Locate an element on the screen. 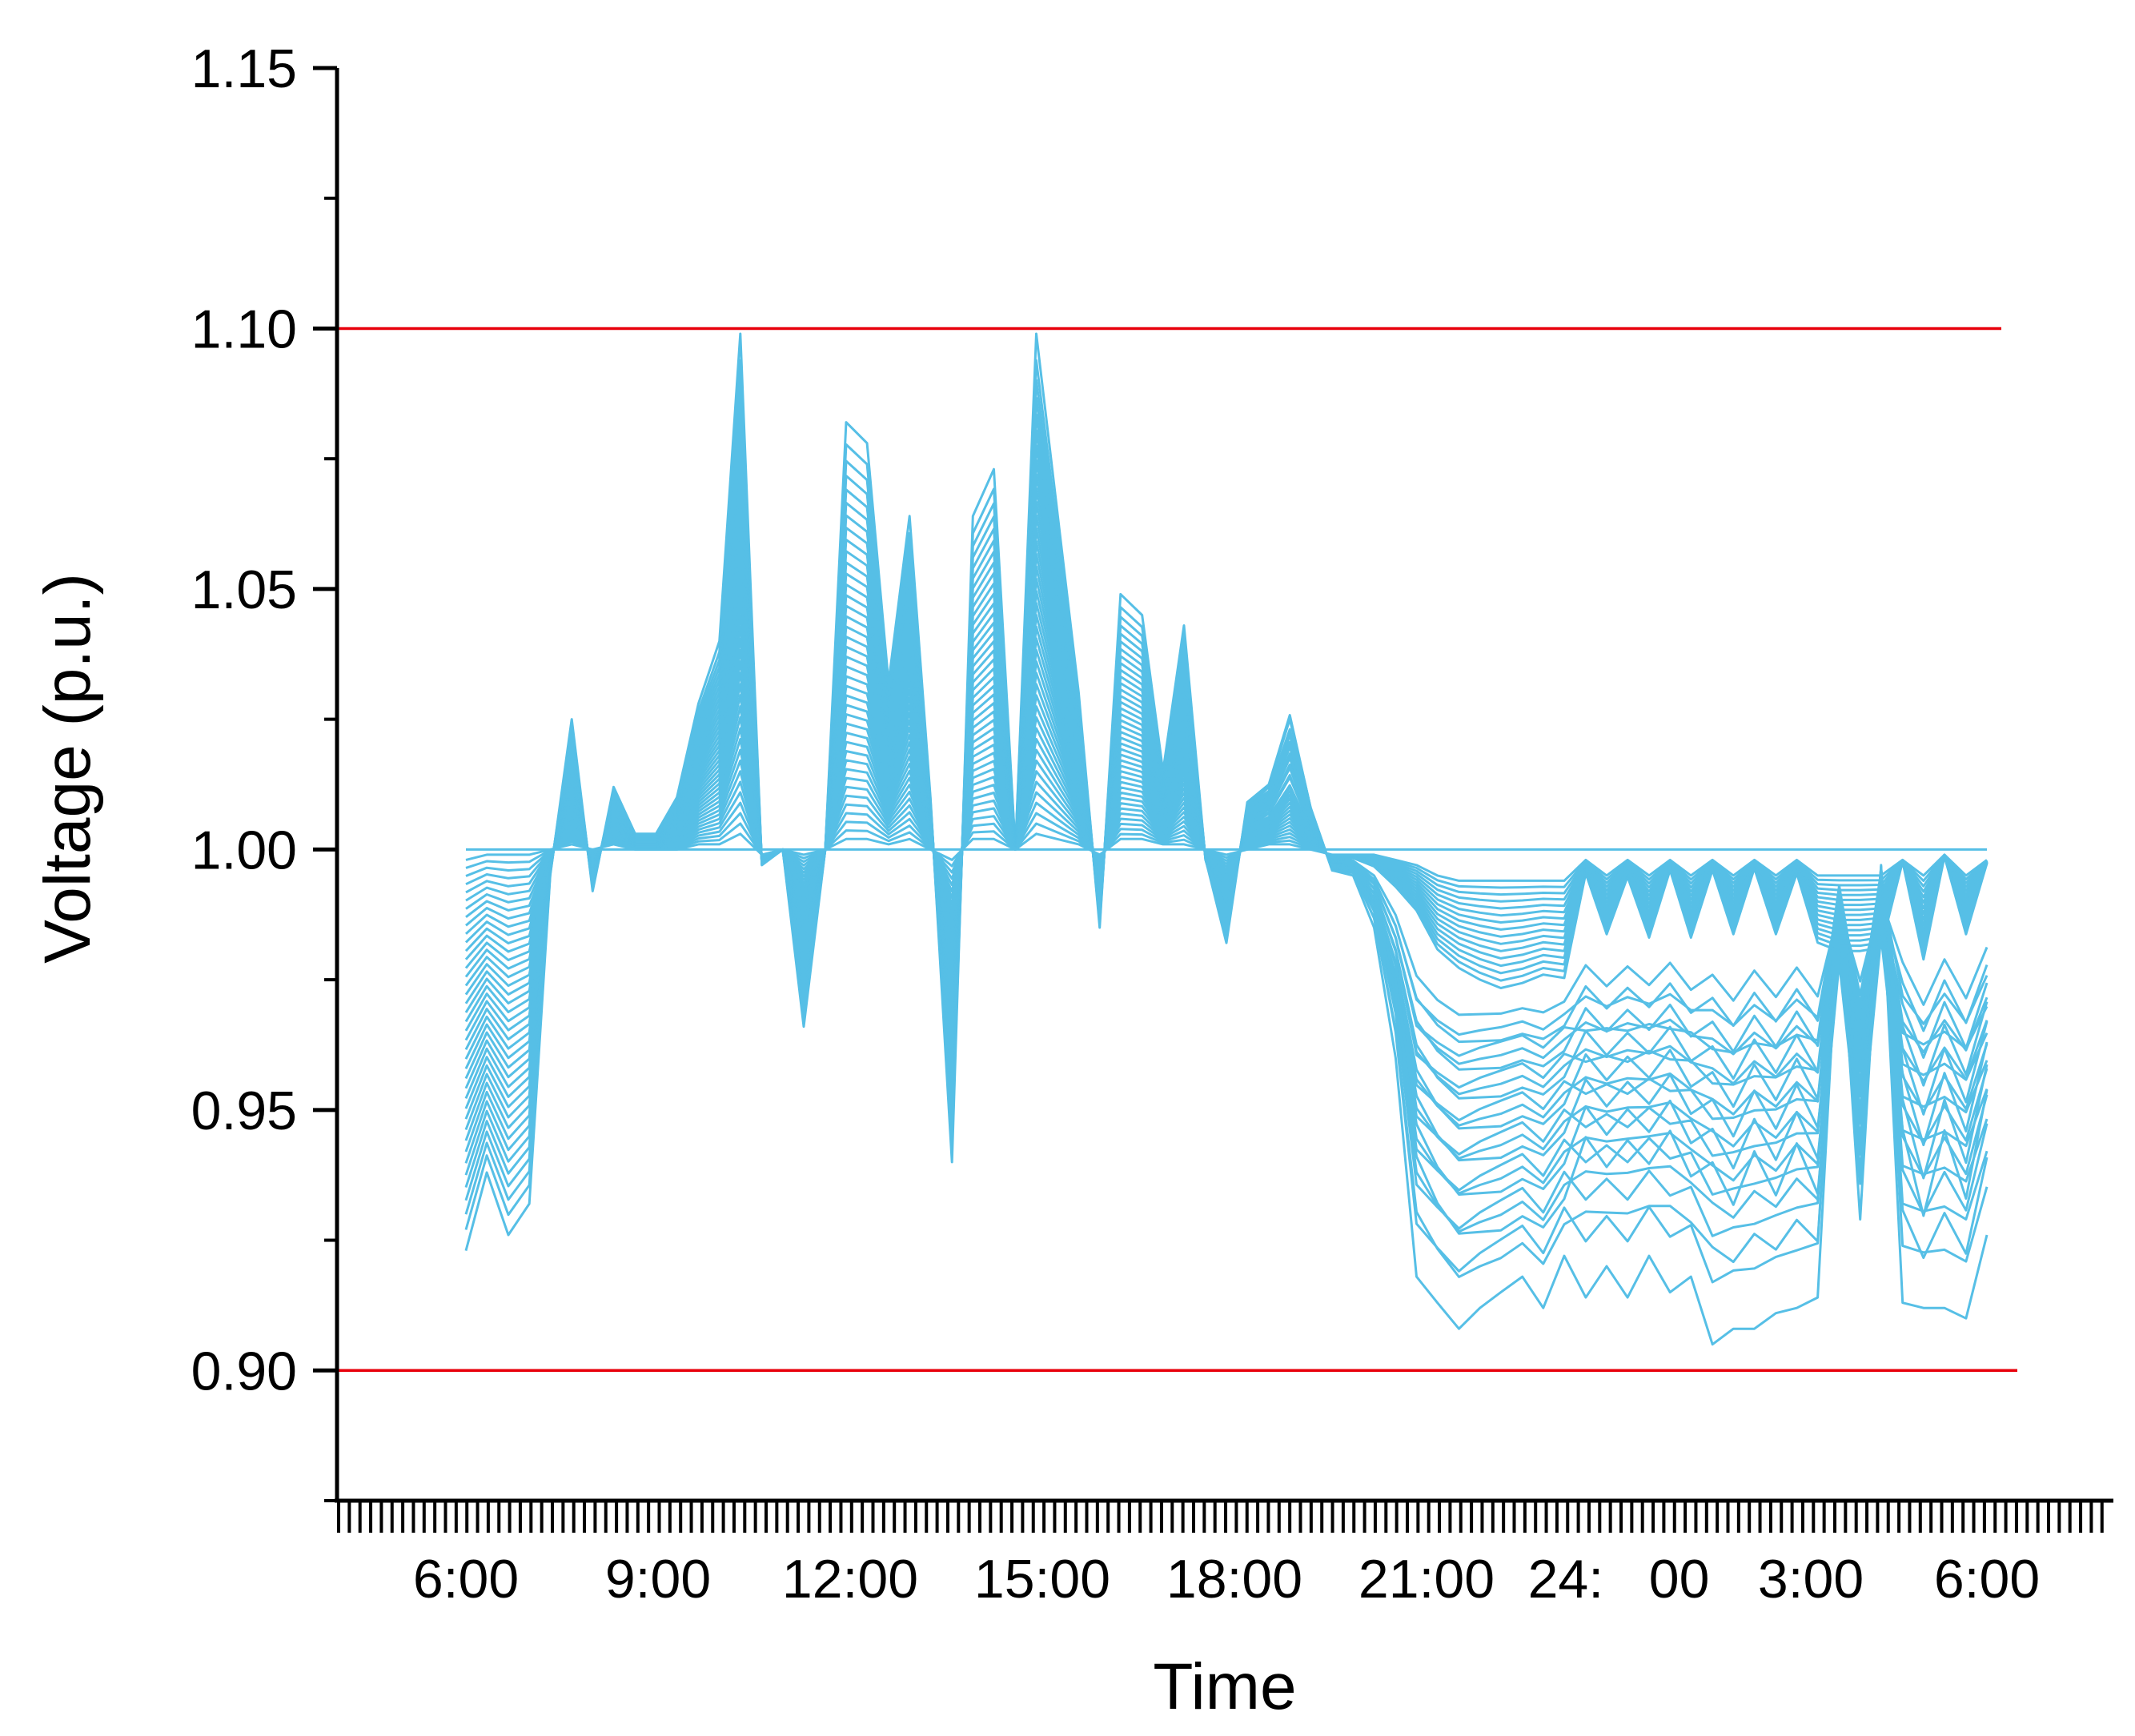  x-axis-label: Time is located at coordinates (1224, 1686).